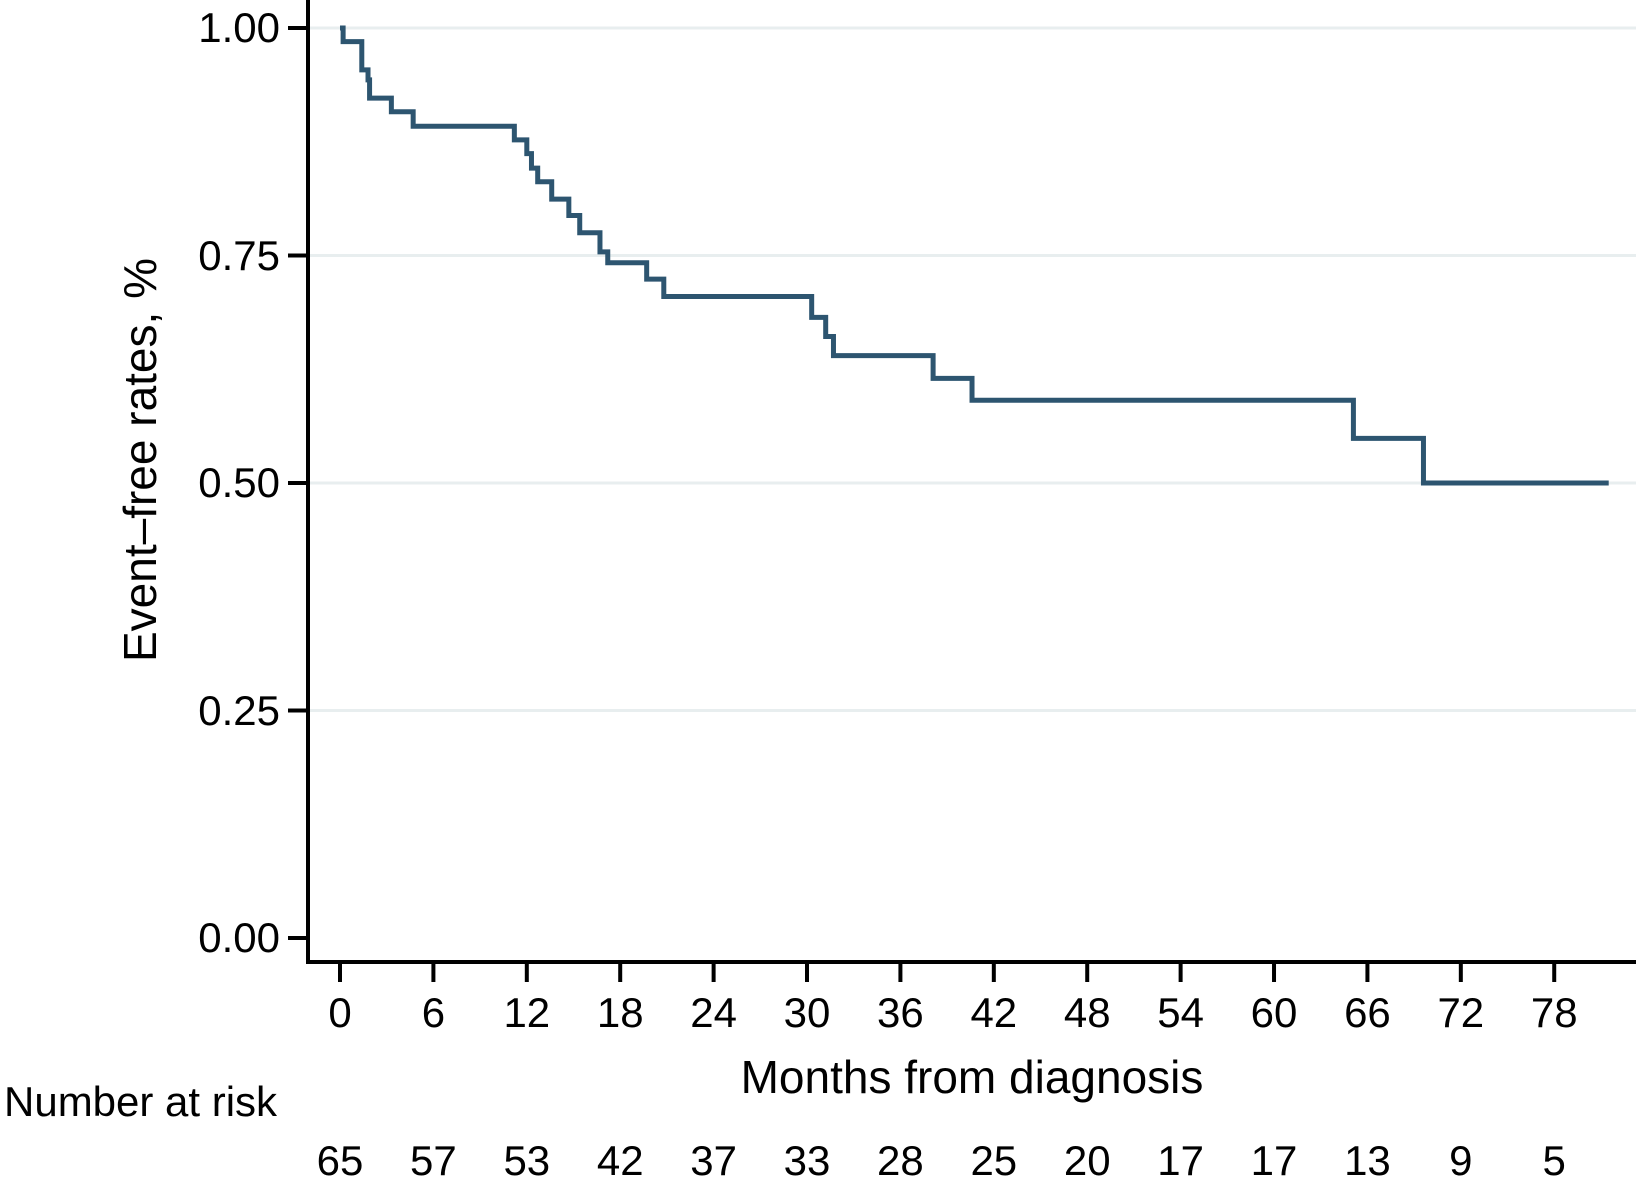 Image resolution: width=1636 pixels, height=1186 pixels. What do you see at coordinates (239, 255) in the screenshot?
I see `y-tick-label: 0.75` at bounding box center [239, 255].